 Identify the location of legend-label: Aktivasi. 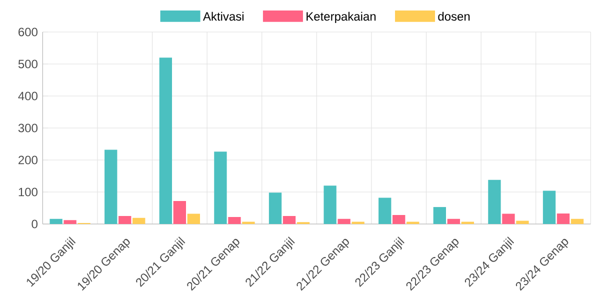
(223, 16).